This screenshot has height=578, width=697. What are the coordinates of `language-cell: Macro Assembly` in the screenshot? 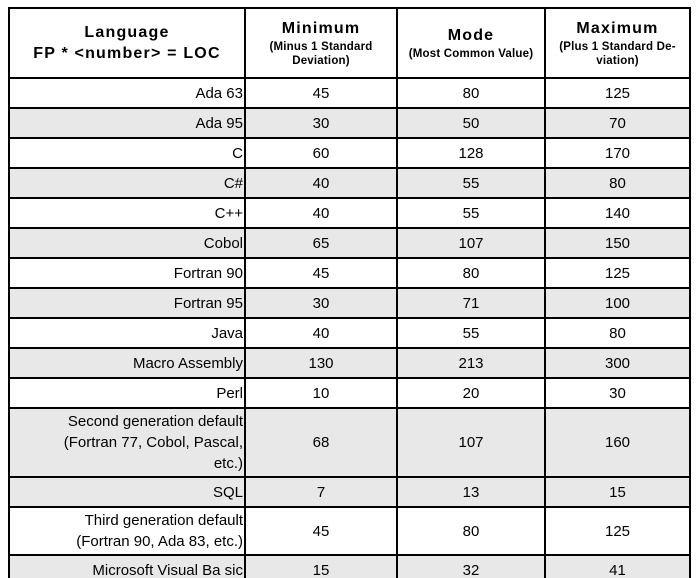 It's located at (127, 363).